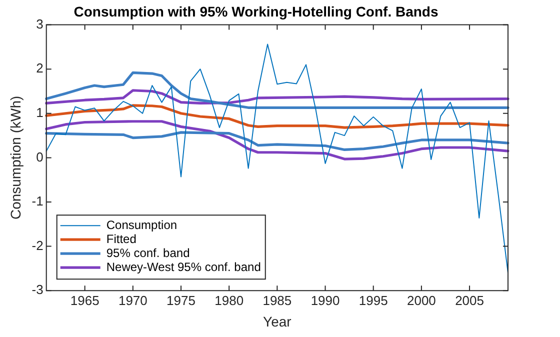 This screenshot has height=337, width=560. Describe the element at coordinates (325, 300) in the screenshot. I see `x-tick-label: 1990` at that location.